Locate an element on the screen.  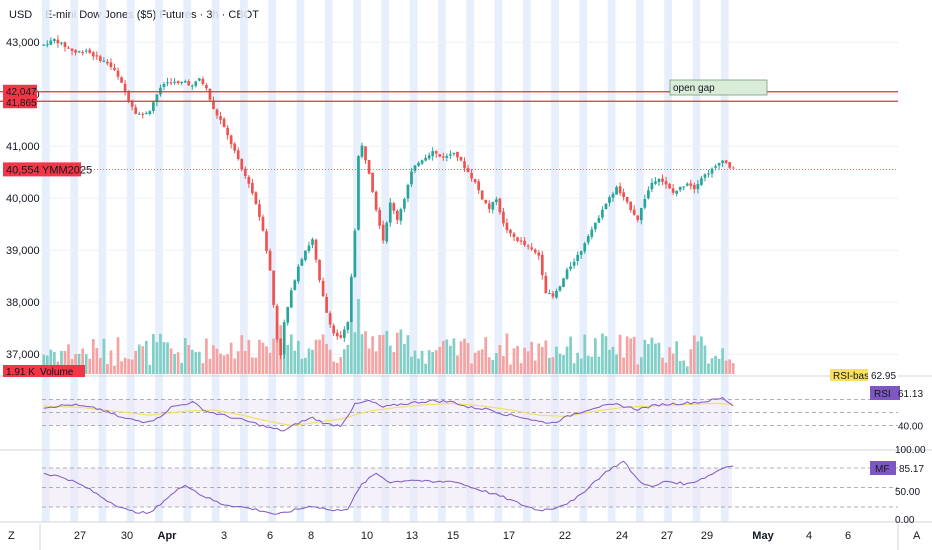
x-tick-label: 3 is located at coordinates (224, 536).